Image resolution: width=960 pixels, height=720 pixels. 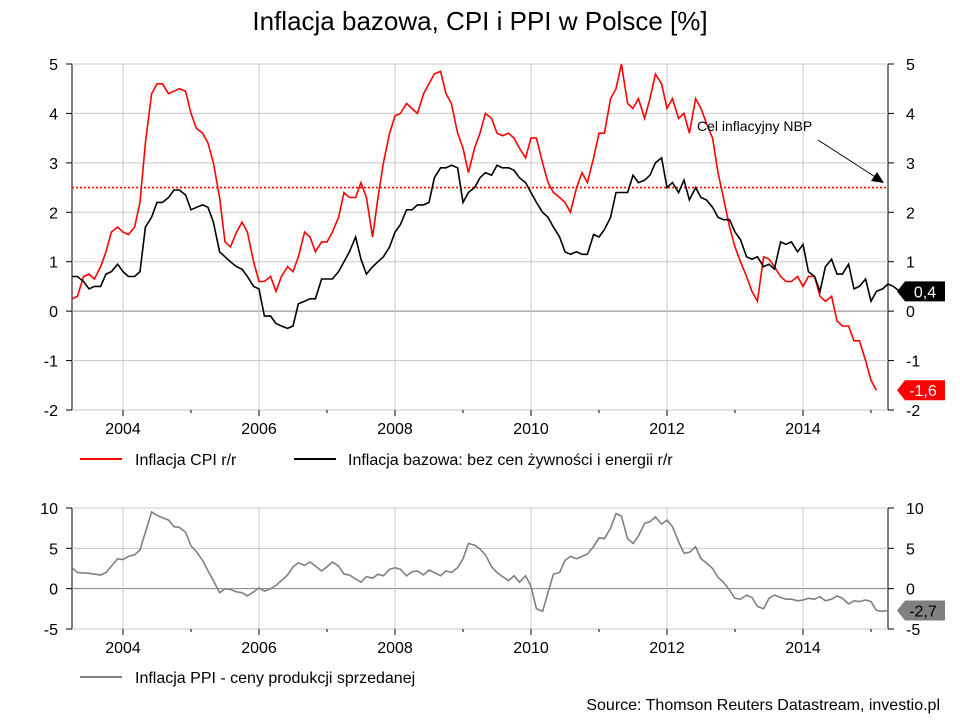 I want to click on top-y-tick-label-left: 5, so click(x=53, y=65).